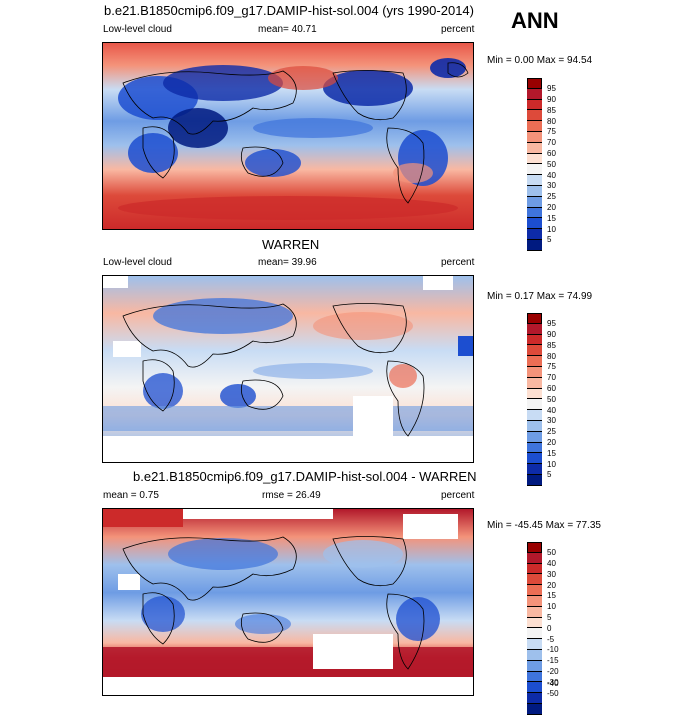 The height and width of the screenshot is (715, 700). Describe the element at coordinates (137, 29) in the screenshot. I see `panel-1-variable-label: Low-level cloud` at that location.